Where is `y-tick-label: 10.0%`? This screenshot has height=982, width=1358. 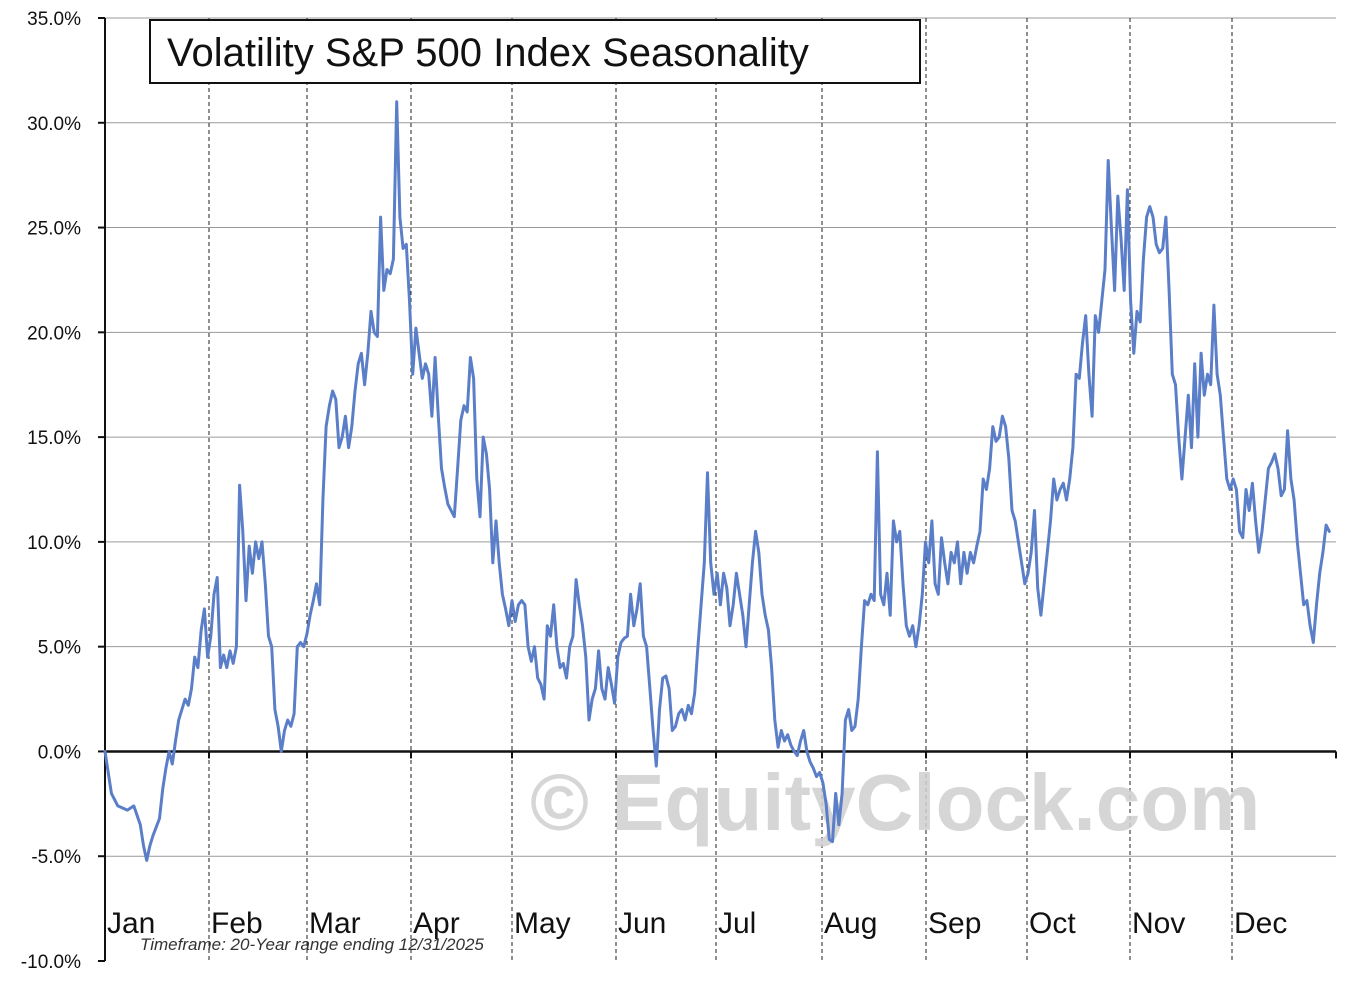
y-tick-label: 10.0% is located at coordinates (54, 543).